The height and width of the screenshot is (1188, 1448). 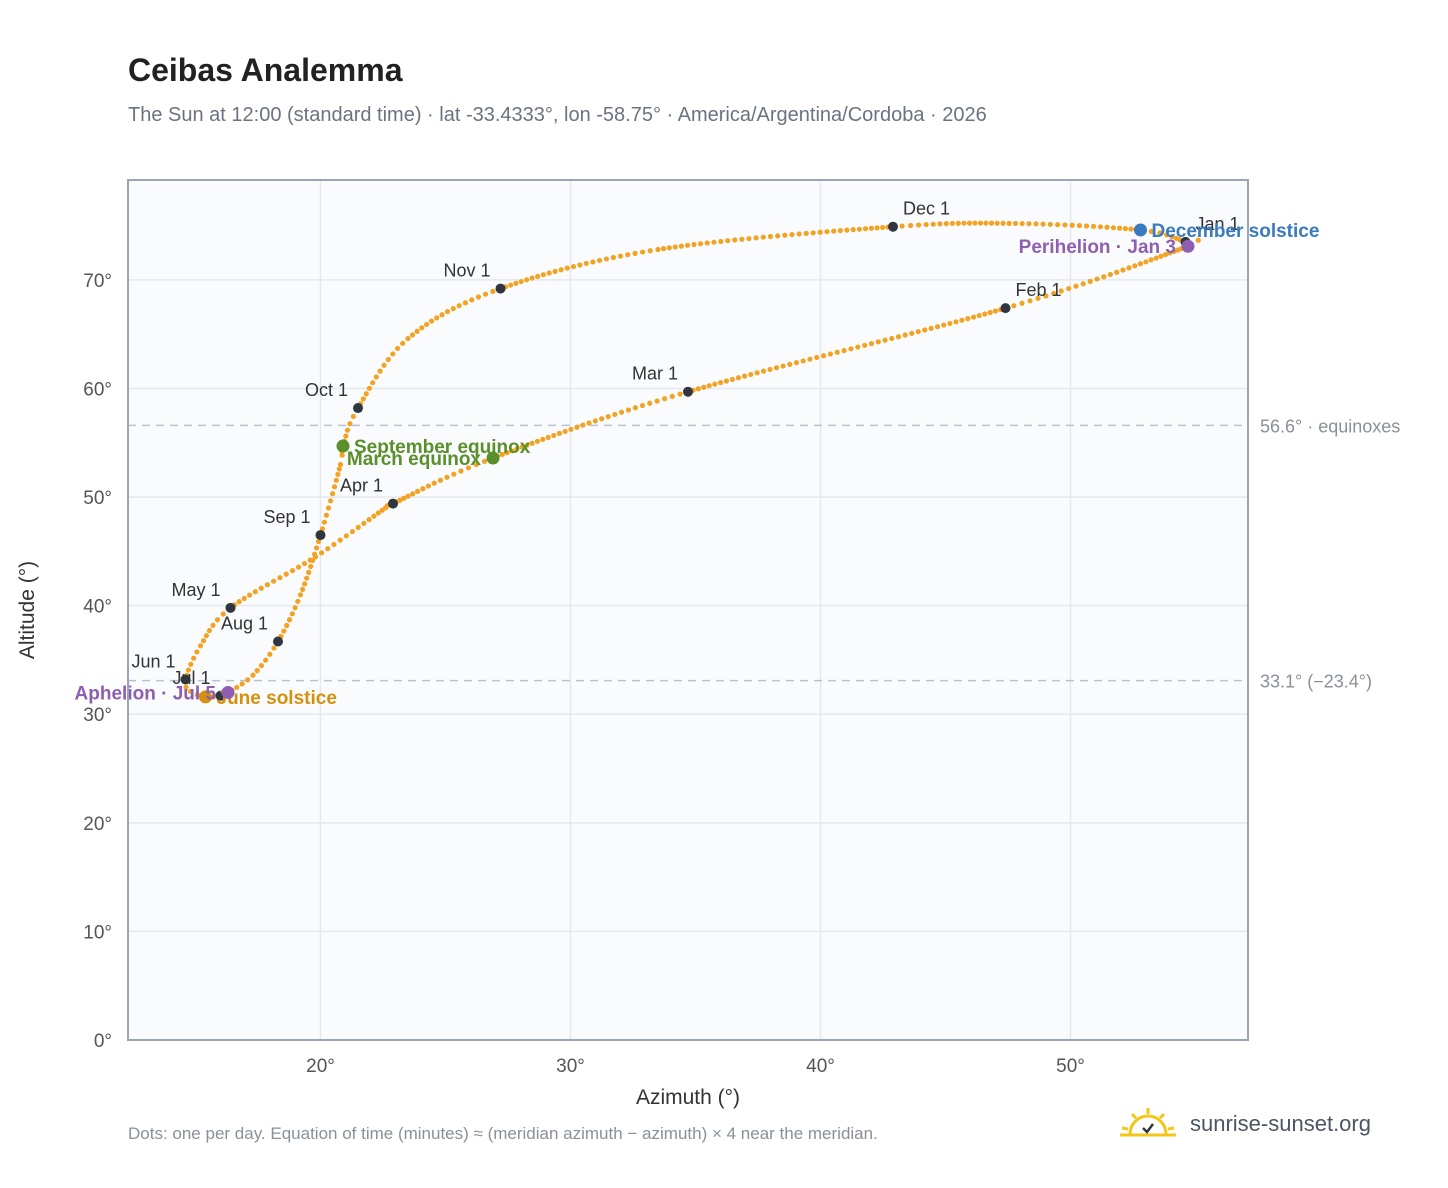 What do you see at coordinates (326, 390) in the screenshot?
I see `month-marker-label: Oct 1` at bounding box center [326, 390].